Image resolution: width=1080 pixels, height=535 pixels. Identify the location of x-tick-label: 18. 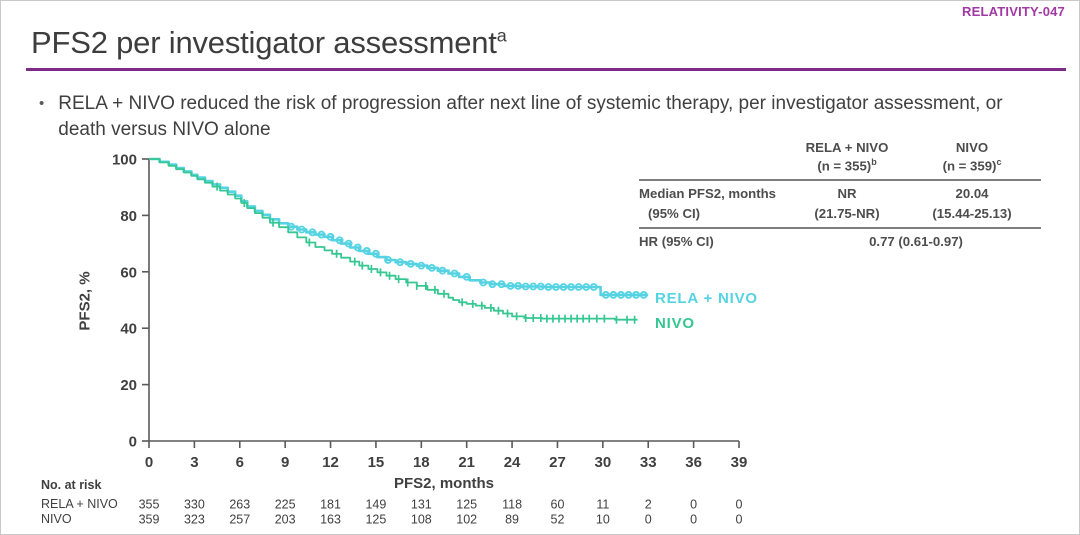
(421, 462).